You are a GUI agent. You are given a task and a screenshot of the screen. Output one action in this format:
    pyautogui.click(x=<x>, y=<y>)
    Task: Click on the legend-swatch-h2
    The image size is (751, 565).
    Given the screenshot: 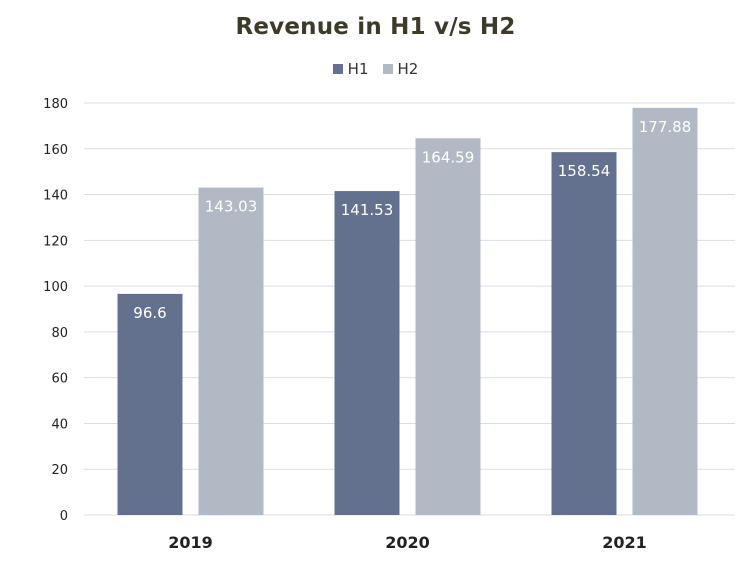 What is the action you would take?
    pyautogui.click(x=387, y=69)
    